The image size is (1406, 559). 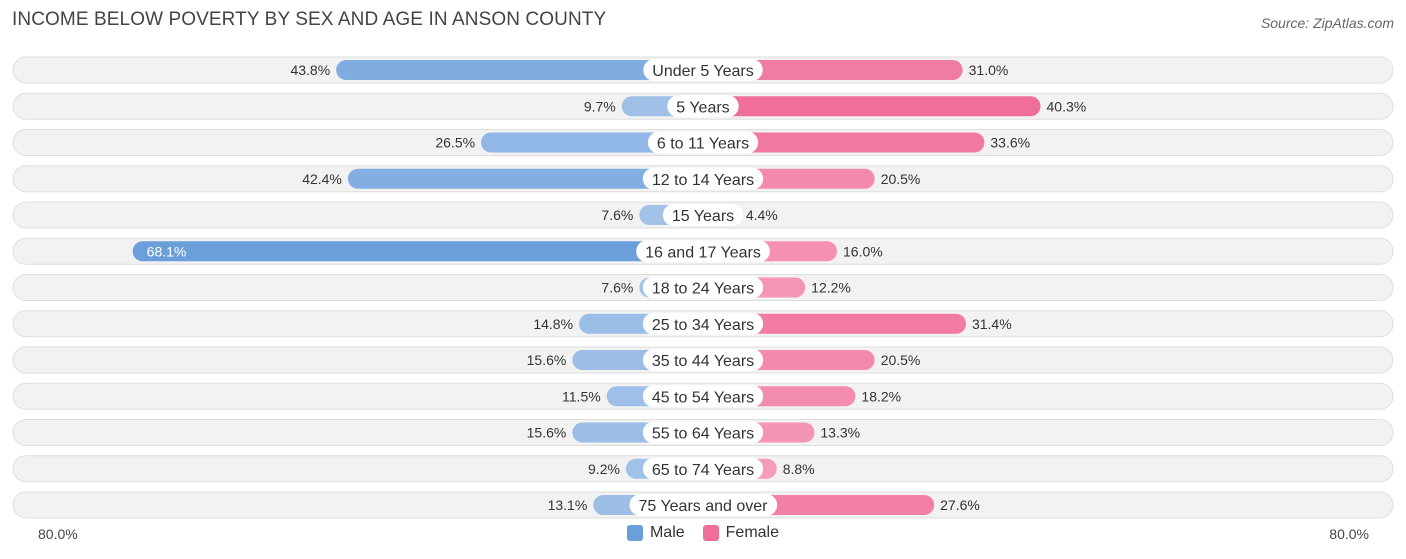 I want to click on female-value-label: 31.0%, so click(x=989, y=70).